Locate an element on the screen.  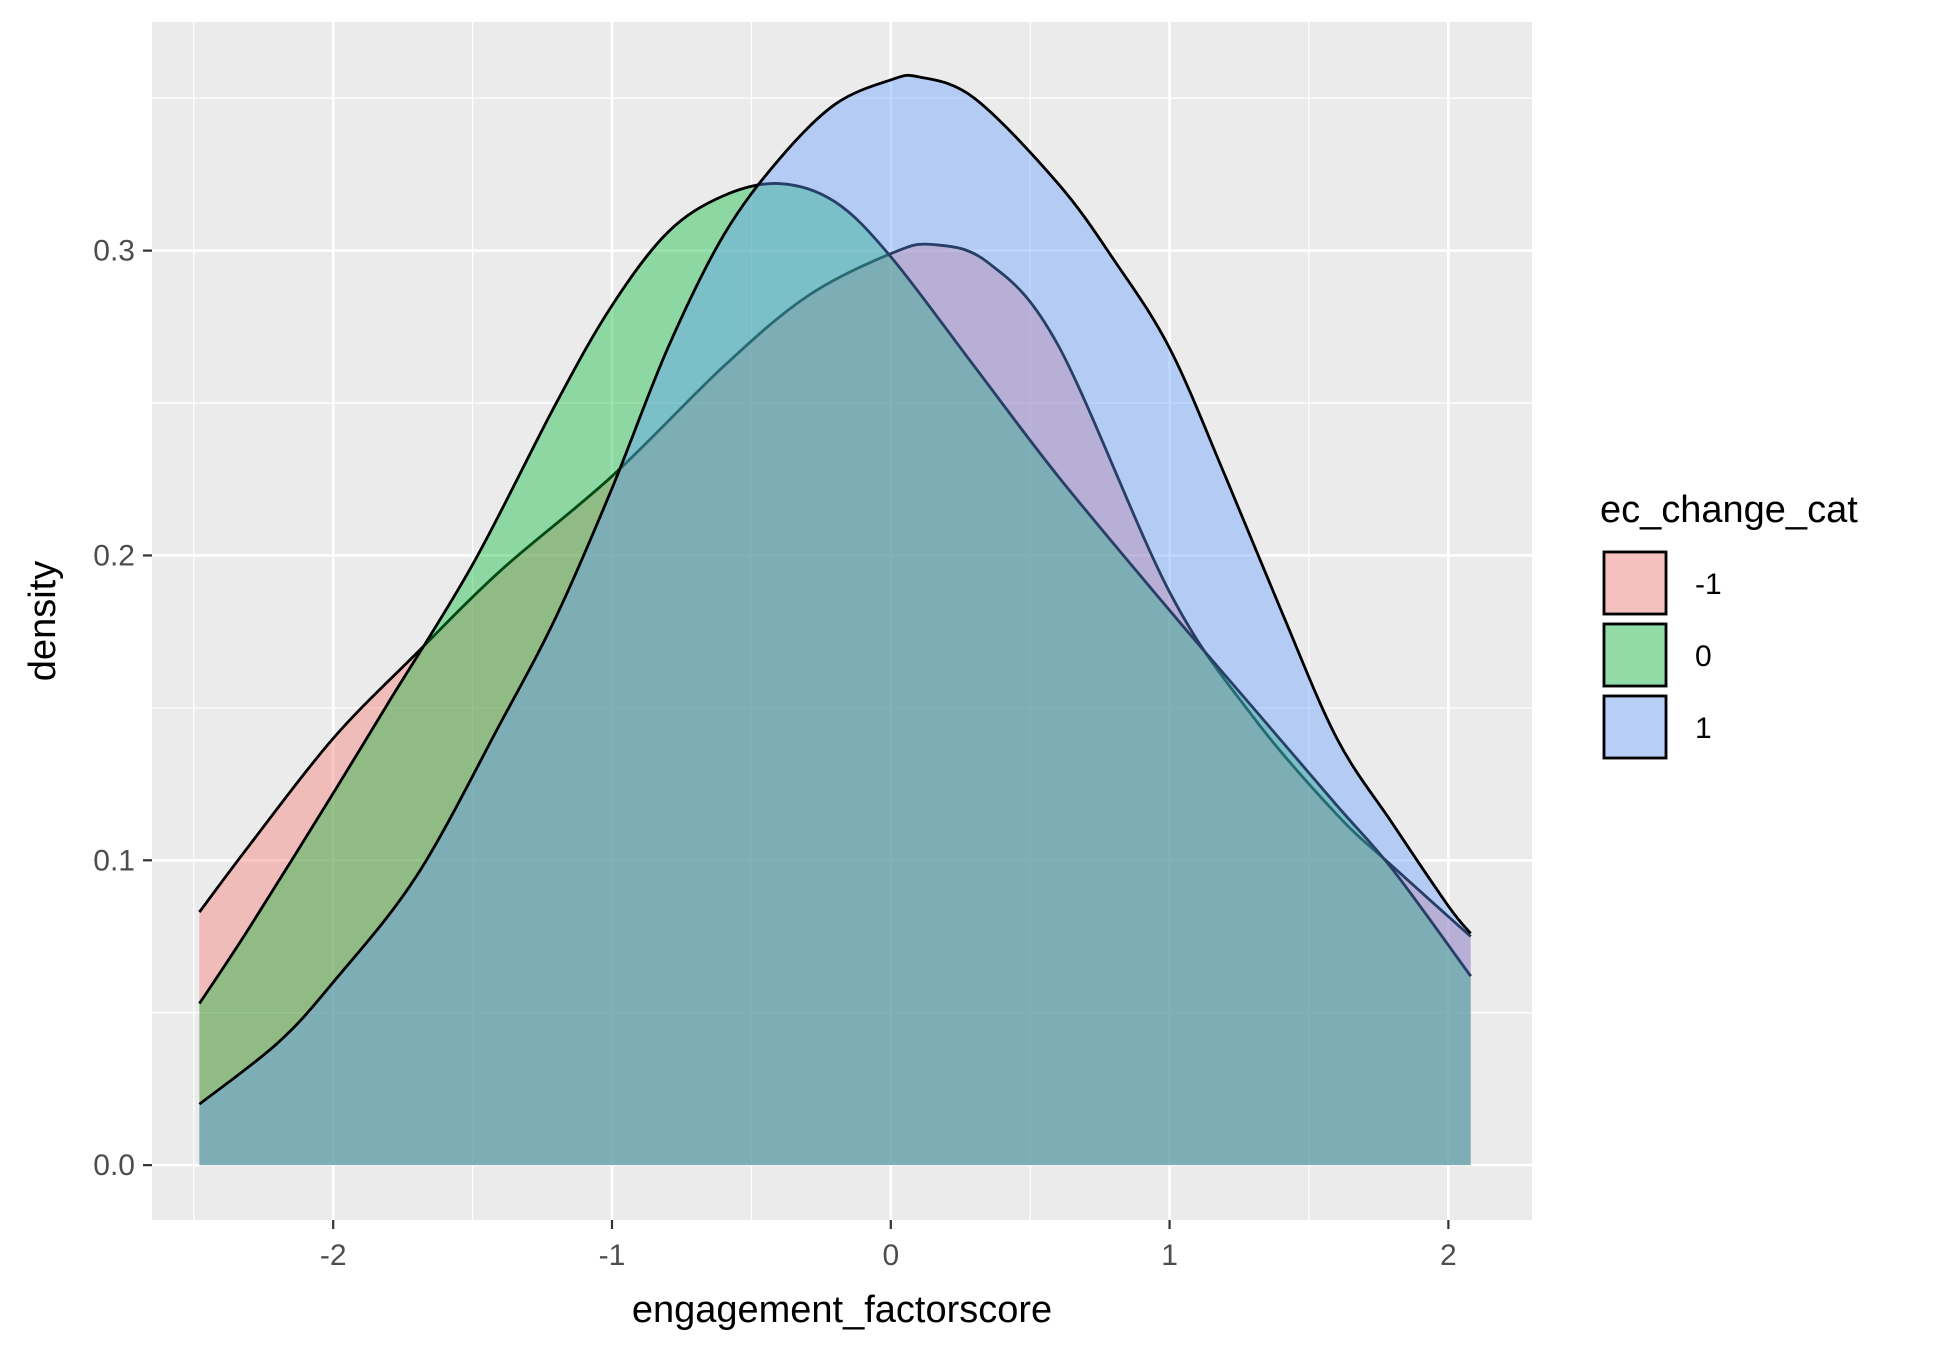
legend-title: ec_change_cat is located at coordinates (1729, 510).